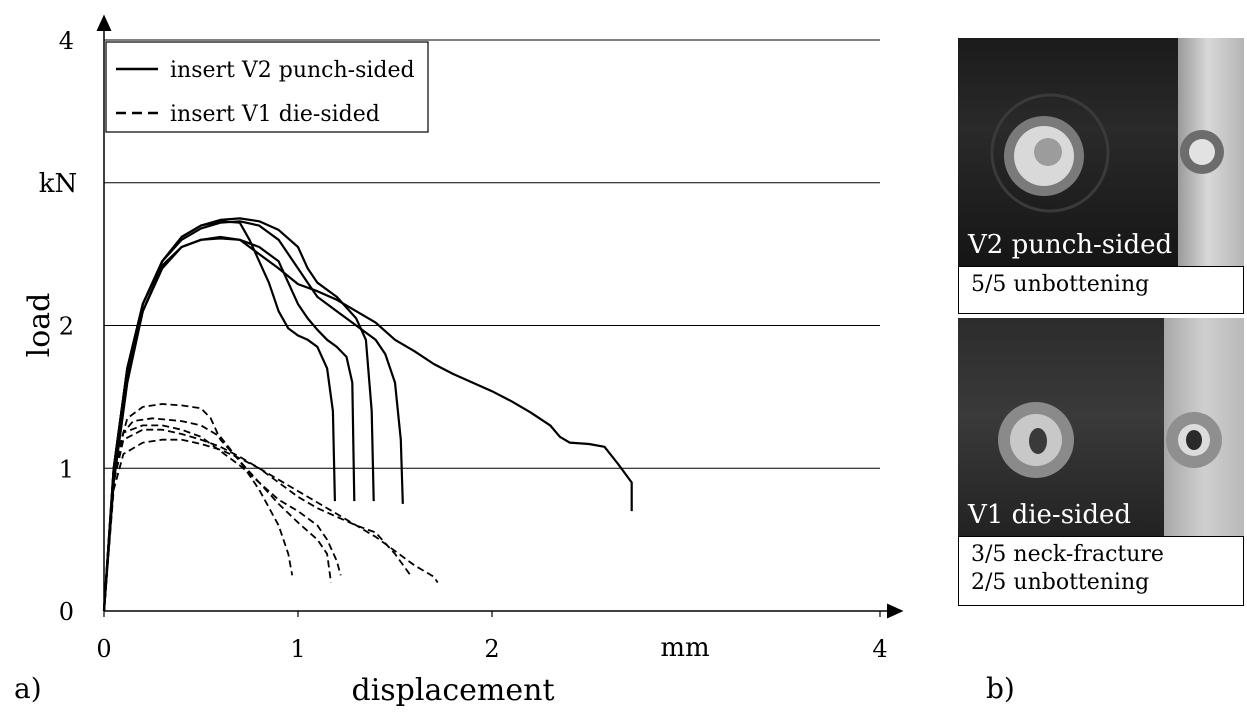 This screenshot has width=1247, height=726. What do you see at coordinates (1060, 284) in the screenshot?
I see `result-line: 5/5 unbottening` at bounding box center [1060, 284].